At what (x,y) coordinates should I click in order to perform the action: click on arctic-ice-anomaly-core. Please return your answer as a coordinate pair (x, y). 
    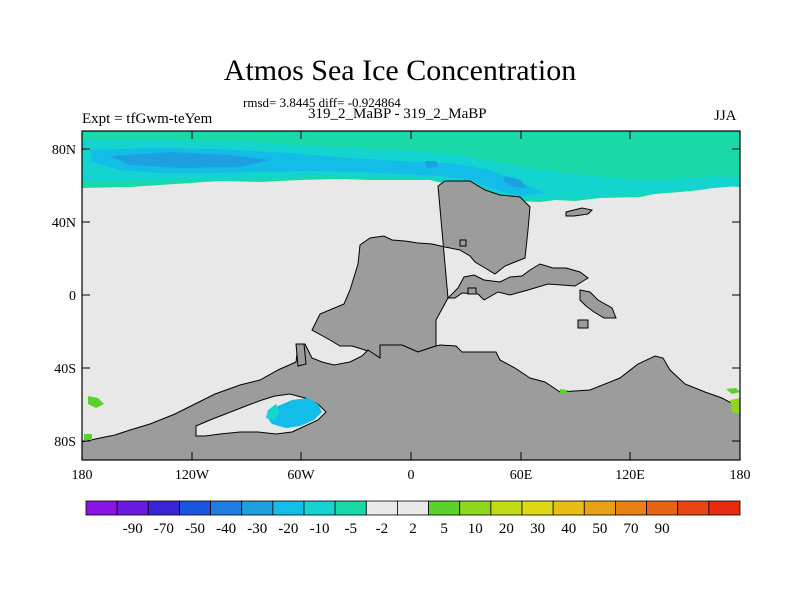
    Looking at the image, I should click on (190, 160).